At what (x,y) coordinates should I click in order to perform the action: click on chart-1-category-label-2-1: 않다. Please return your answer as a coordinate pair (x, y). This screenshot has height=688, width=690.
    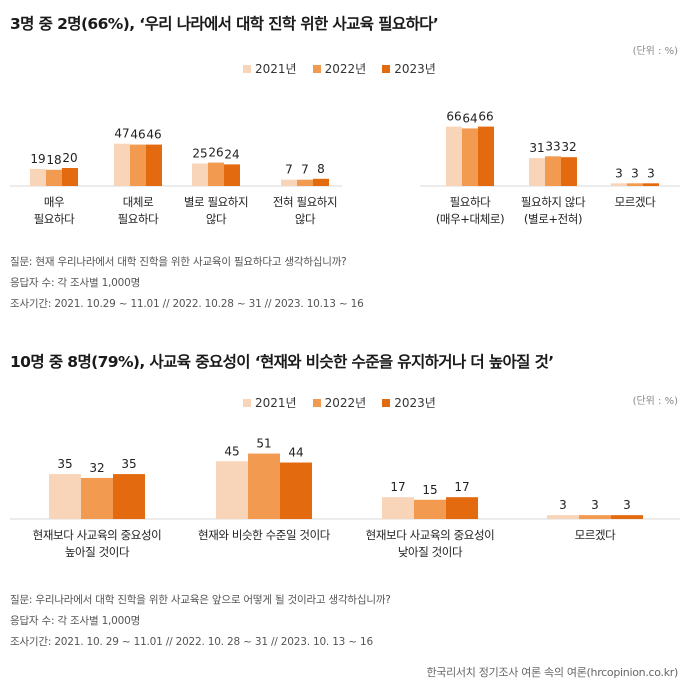
    Looking at the image, I should click on (216, 219).